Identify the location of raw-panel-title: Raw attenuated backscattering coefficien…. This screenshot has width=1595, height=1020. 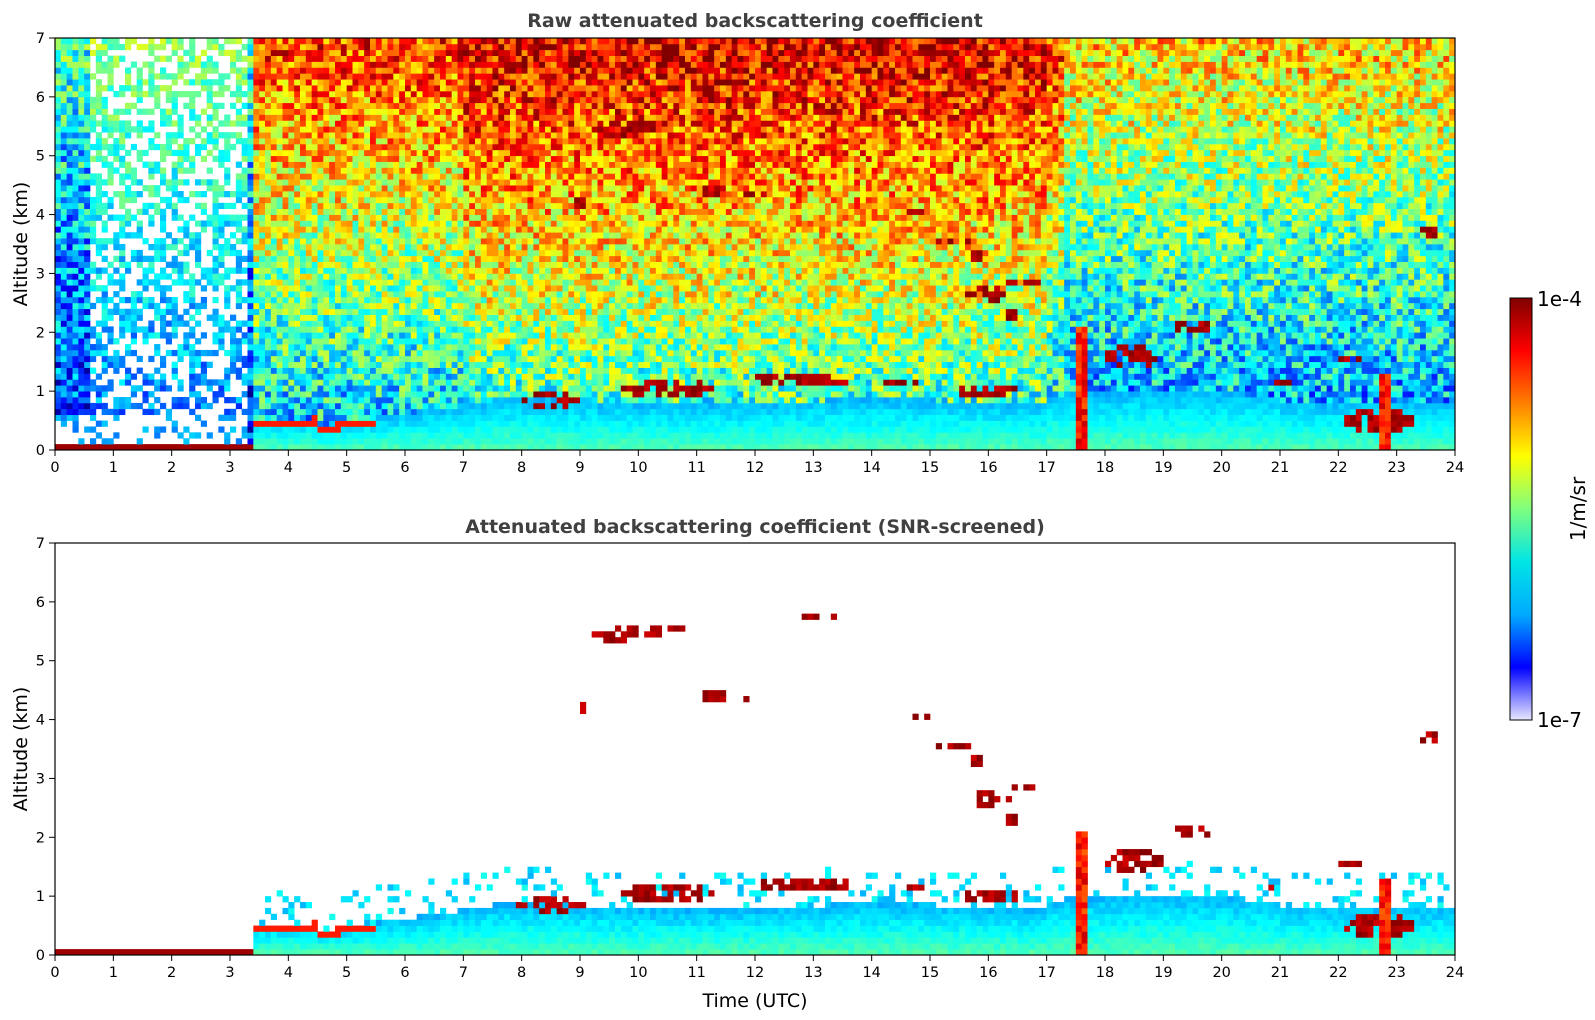
(755, 21).